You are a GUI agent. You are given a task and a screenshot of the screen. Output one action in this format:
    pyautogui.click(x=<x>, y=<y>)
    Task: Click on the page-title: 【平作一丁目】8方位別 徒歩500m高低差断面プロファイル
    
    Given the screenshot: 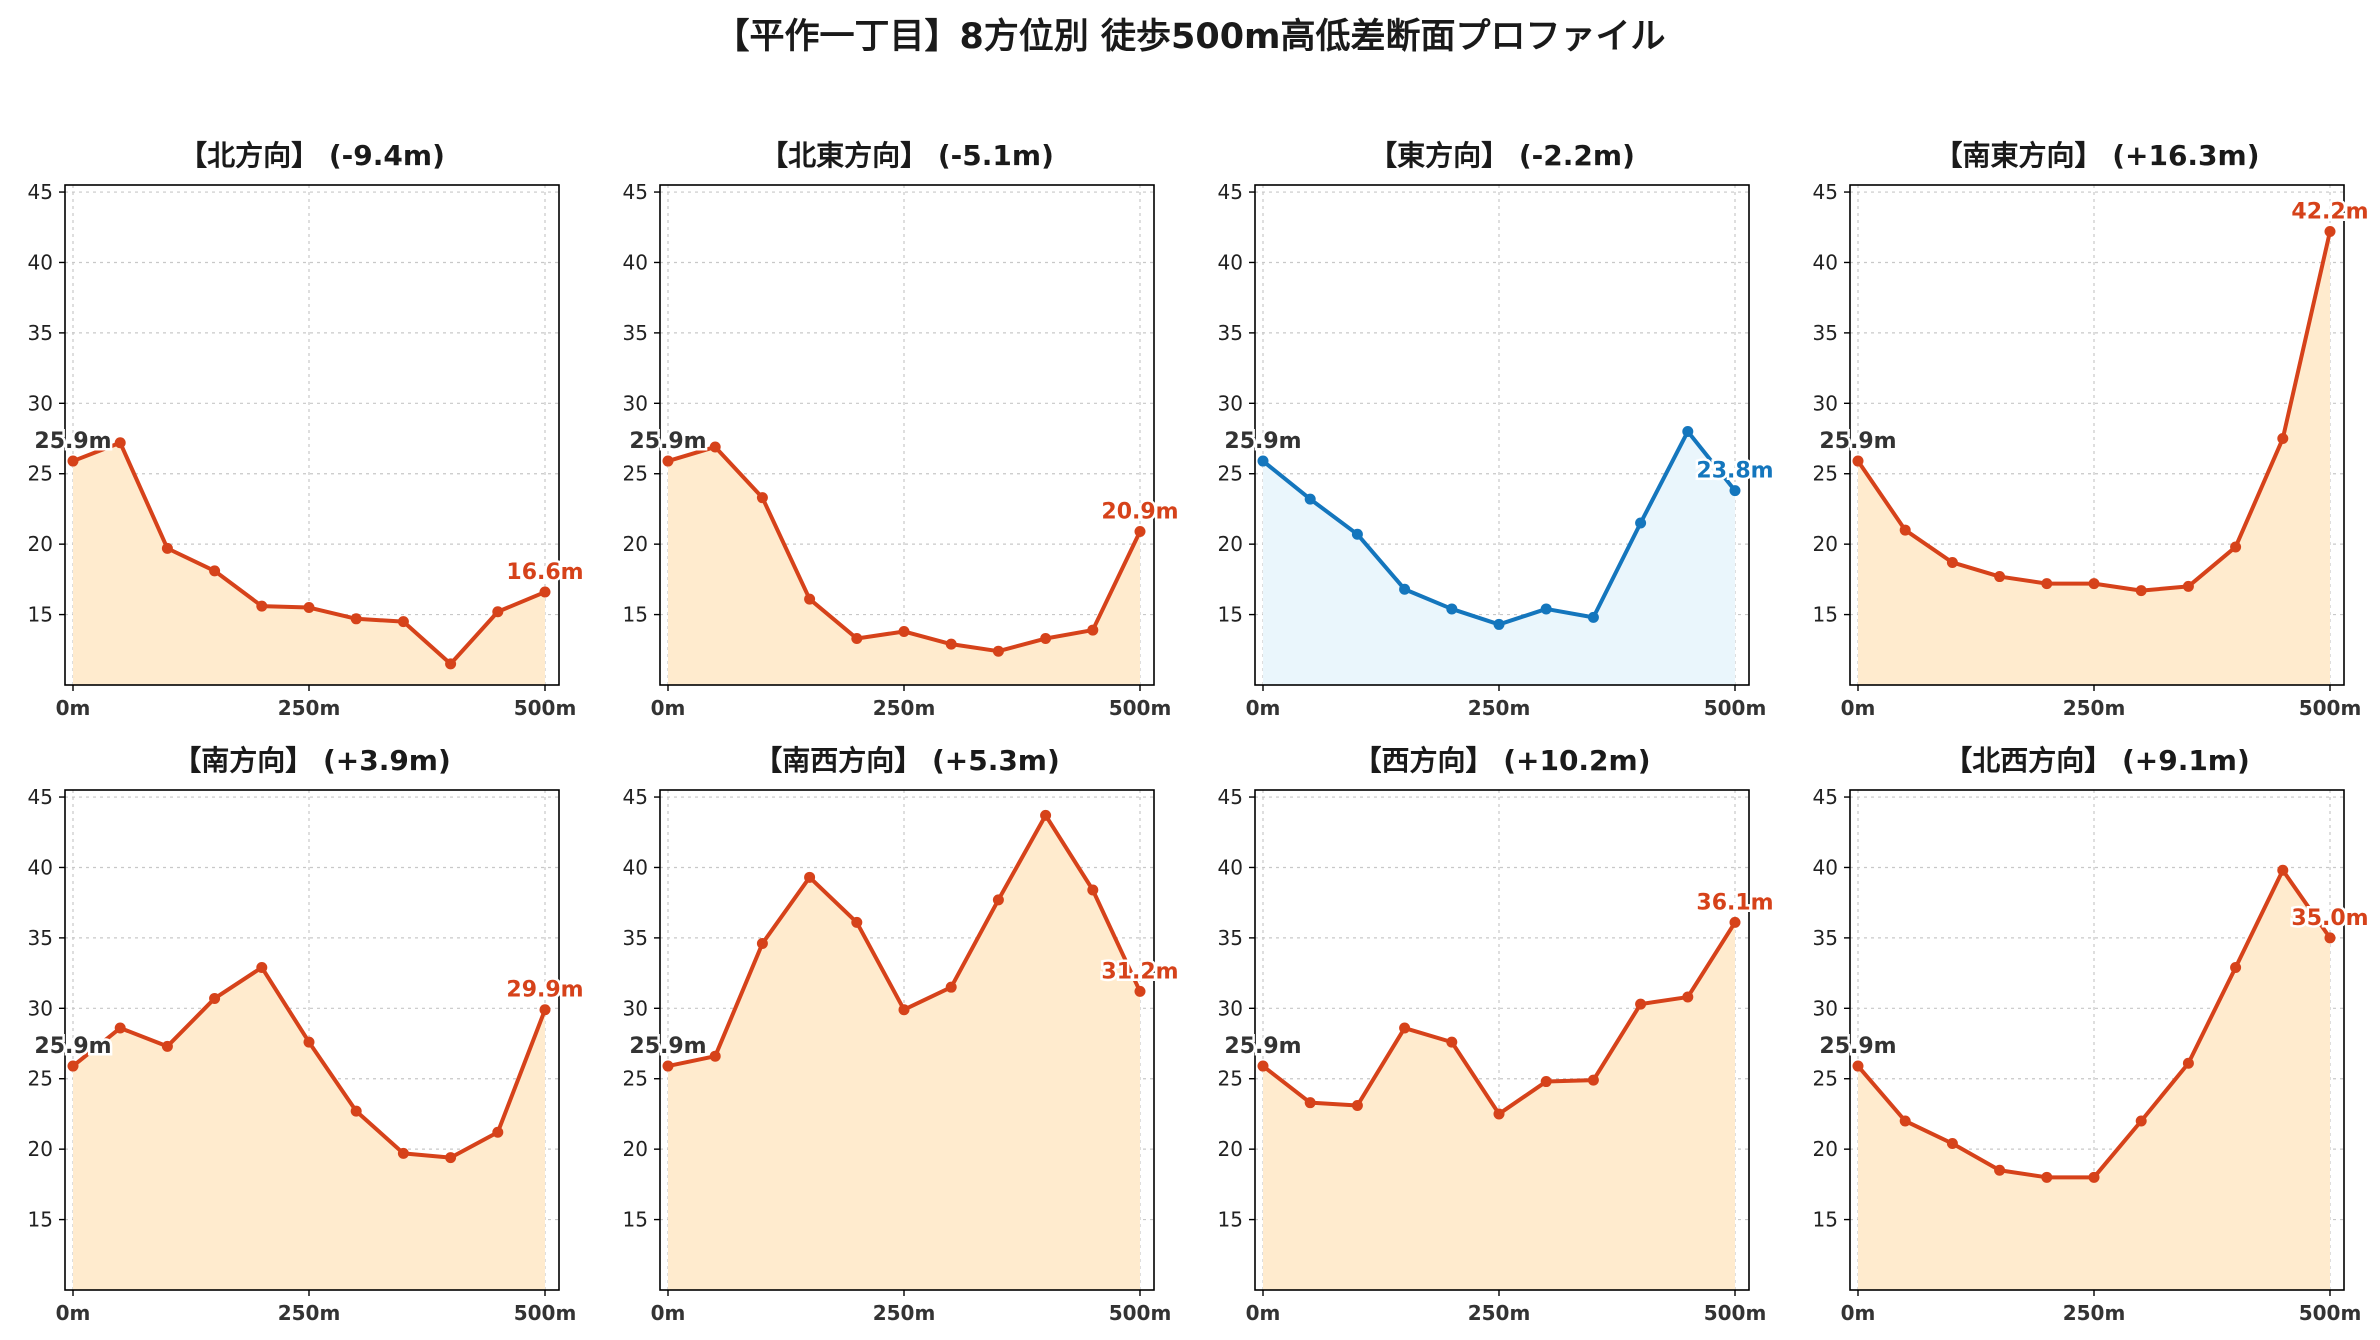 What is the action you would take?
    pyautogui.click(x=1190, y=37)
    